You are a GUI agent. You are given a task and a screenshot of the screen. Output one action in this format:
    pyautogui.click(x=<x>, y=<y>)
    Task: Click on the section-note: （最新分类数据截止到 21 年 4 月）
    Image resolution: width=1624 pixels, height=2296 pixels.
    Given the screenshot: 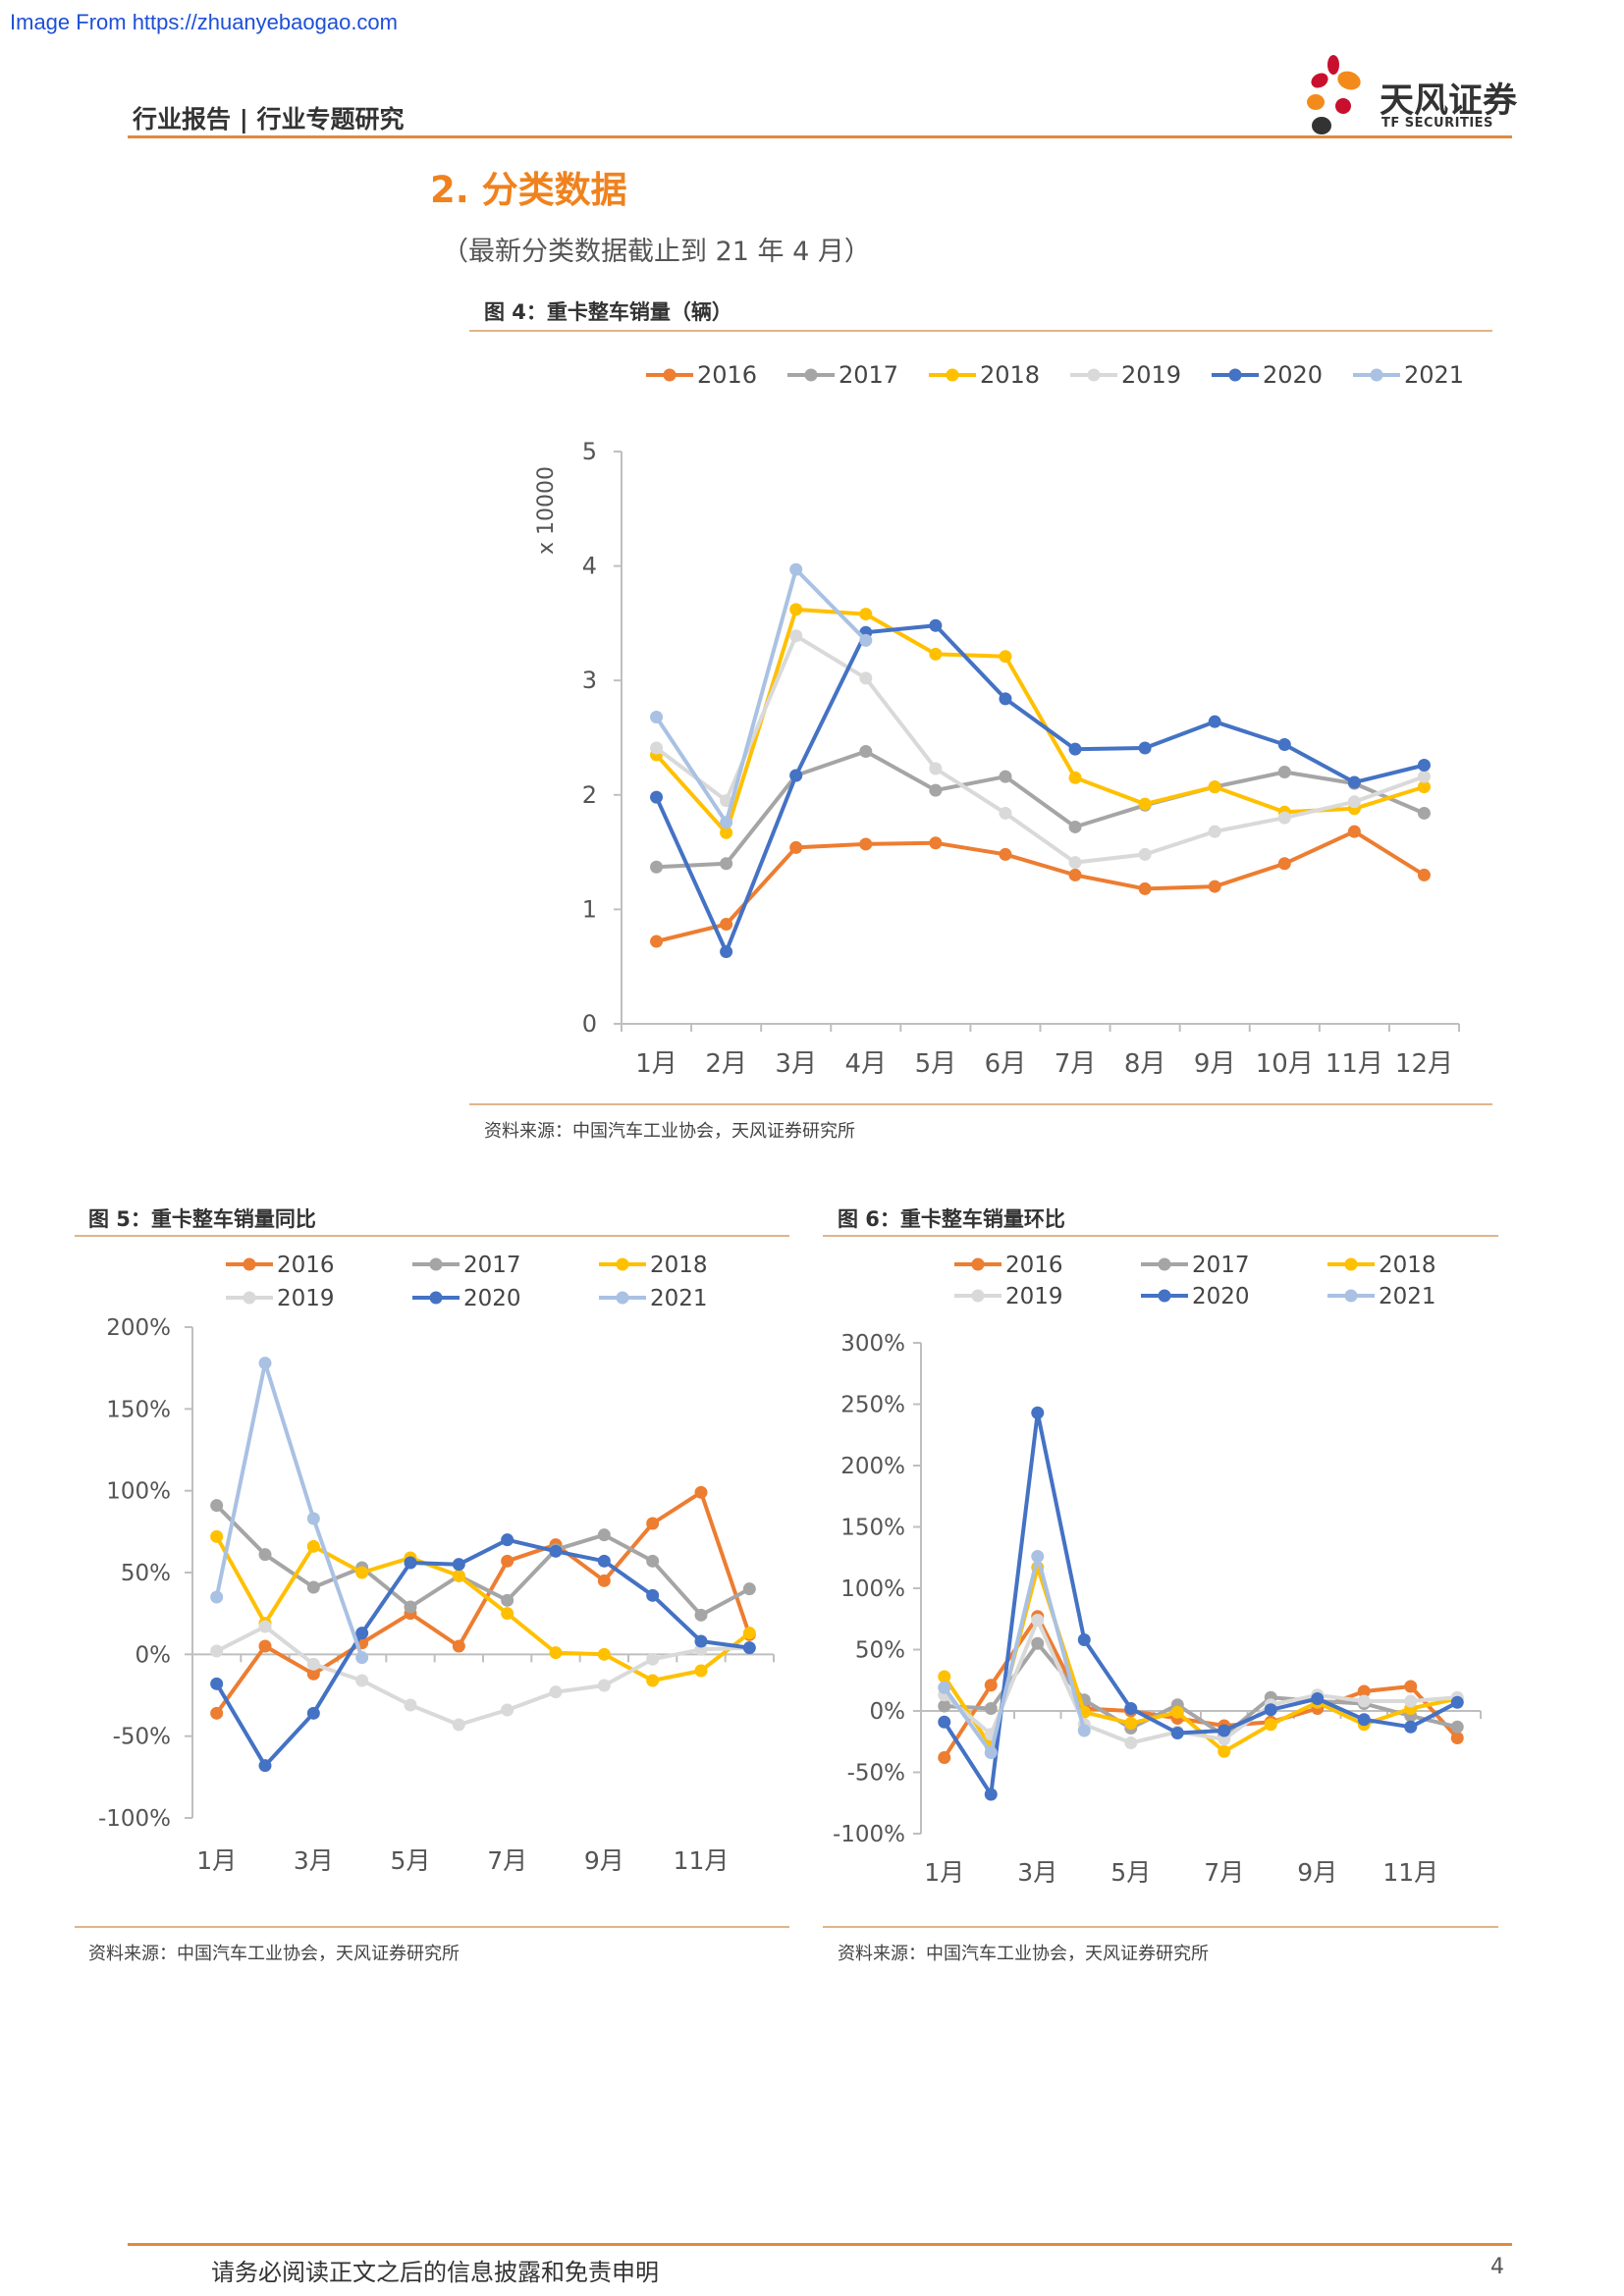 What is the action you would take?
    pyautogui.click(x=656, y=252)
    